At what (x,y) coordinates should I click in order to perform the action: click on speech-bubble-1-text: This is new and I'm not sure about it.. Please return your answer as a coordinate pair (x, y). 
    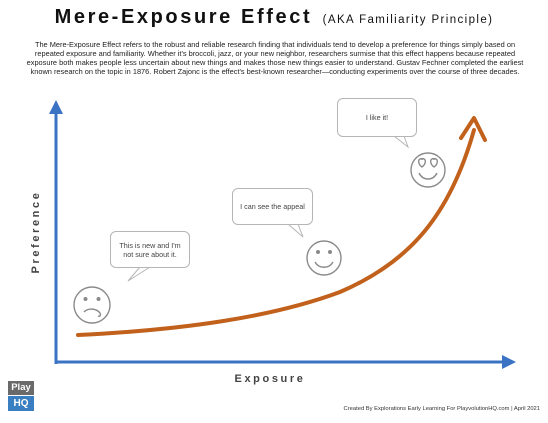
    Looking at the image, I should click on (150, 249).